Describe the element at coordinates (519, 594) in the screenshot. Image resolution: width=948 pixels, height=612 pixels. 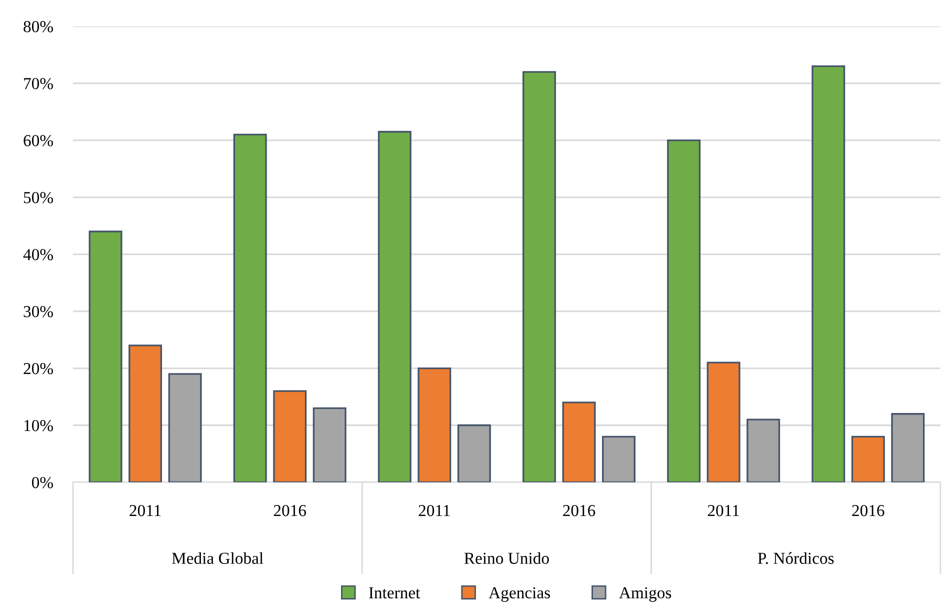
I see `legend-label: Agencias` at that location.